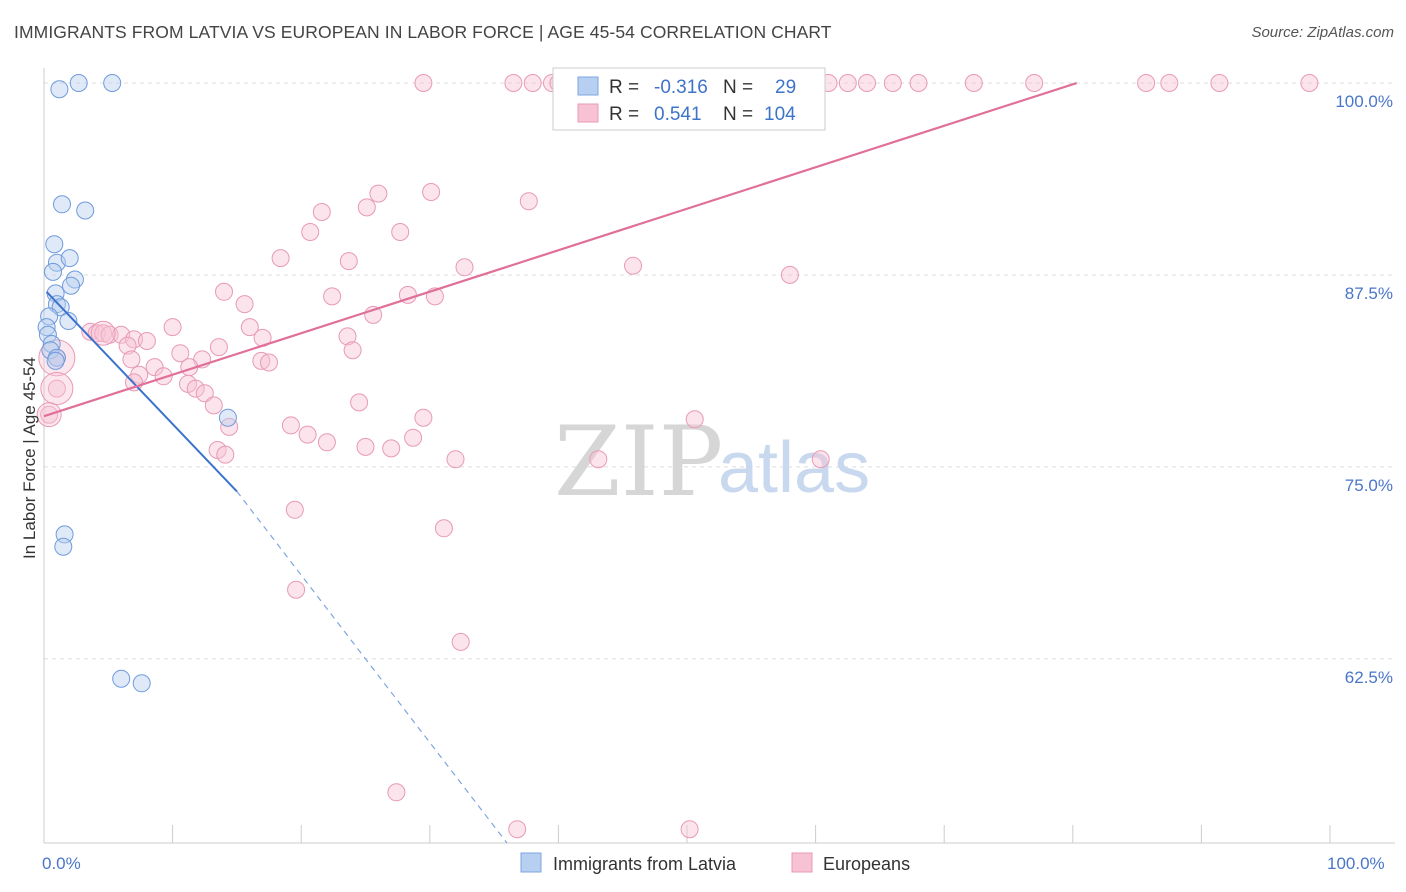  I want to click on watermark: ZIP atlas, so click(712, 462).